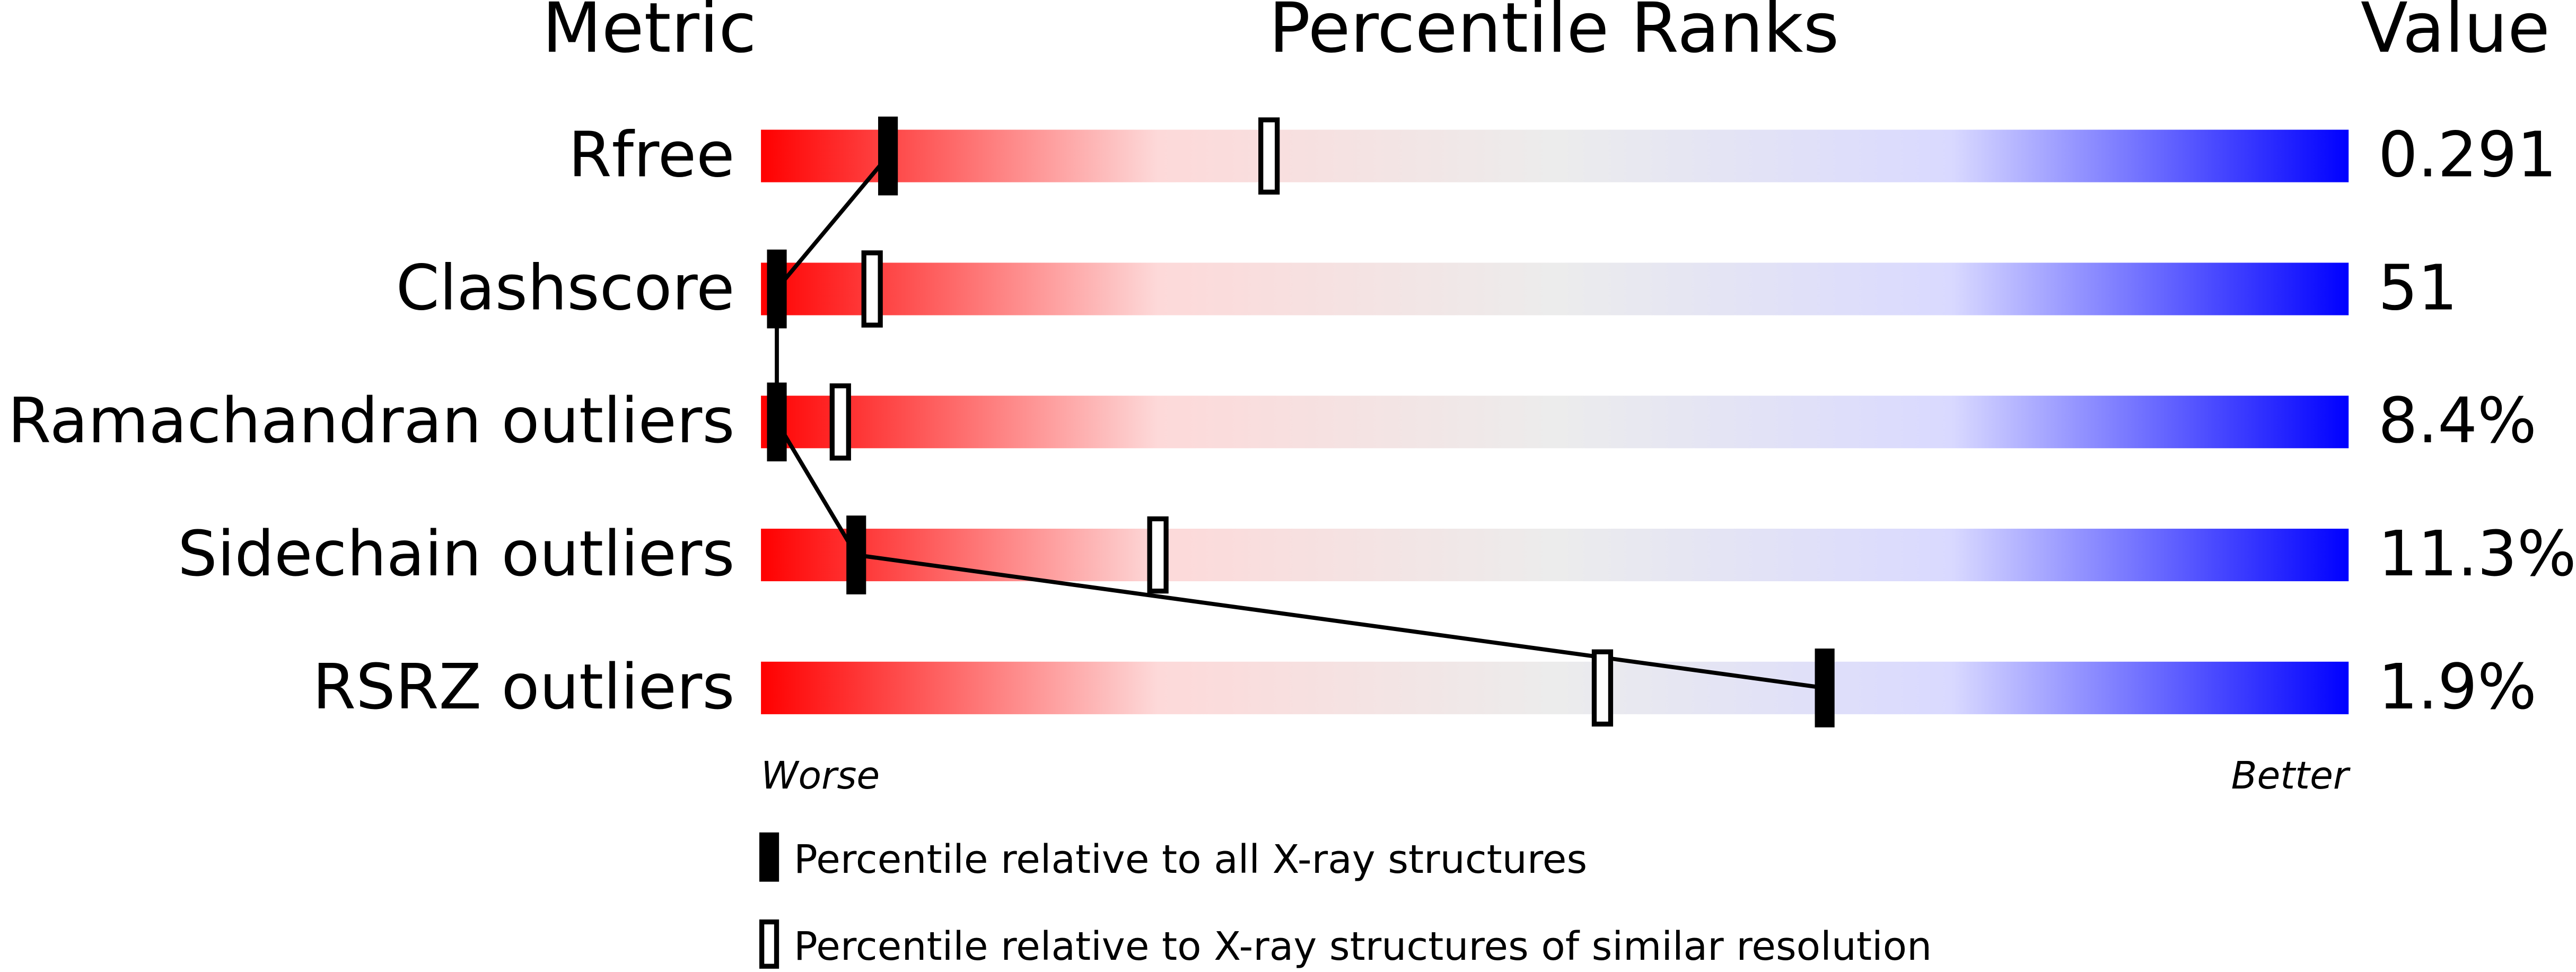  What do you see at coordinates (2457, 421) in the screenshot?
I see `metric-value: 8.4%` at bounding box center [2457, 421].